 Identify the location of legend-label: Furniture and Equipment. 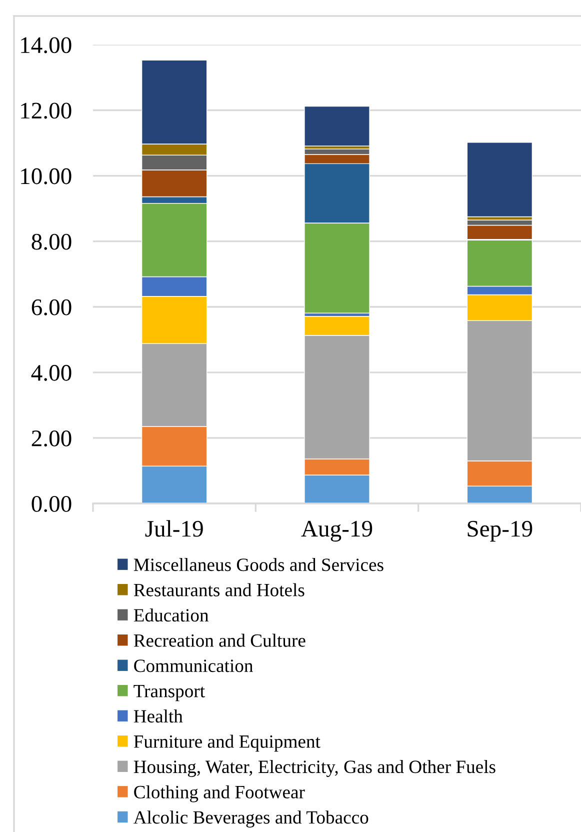
(227, 743).